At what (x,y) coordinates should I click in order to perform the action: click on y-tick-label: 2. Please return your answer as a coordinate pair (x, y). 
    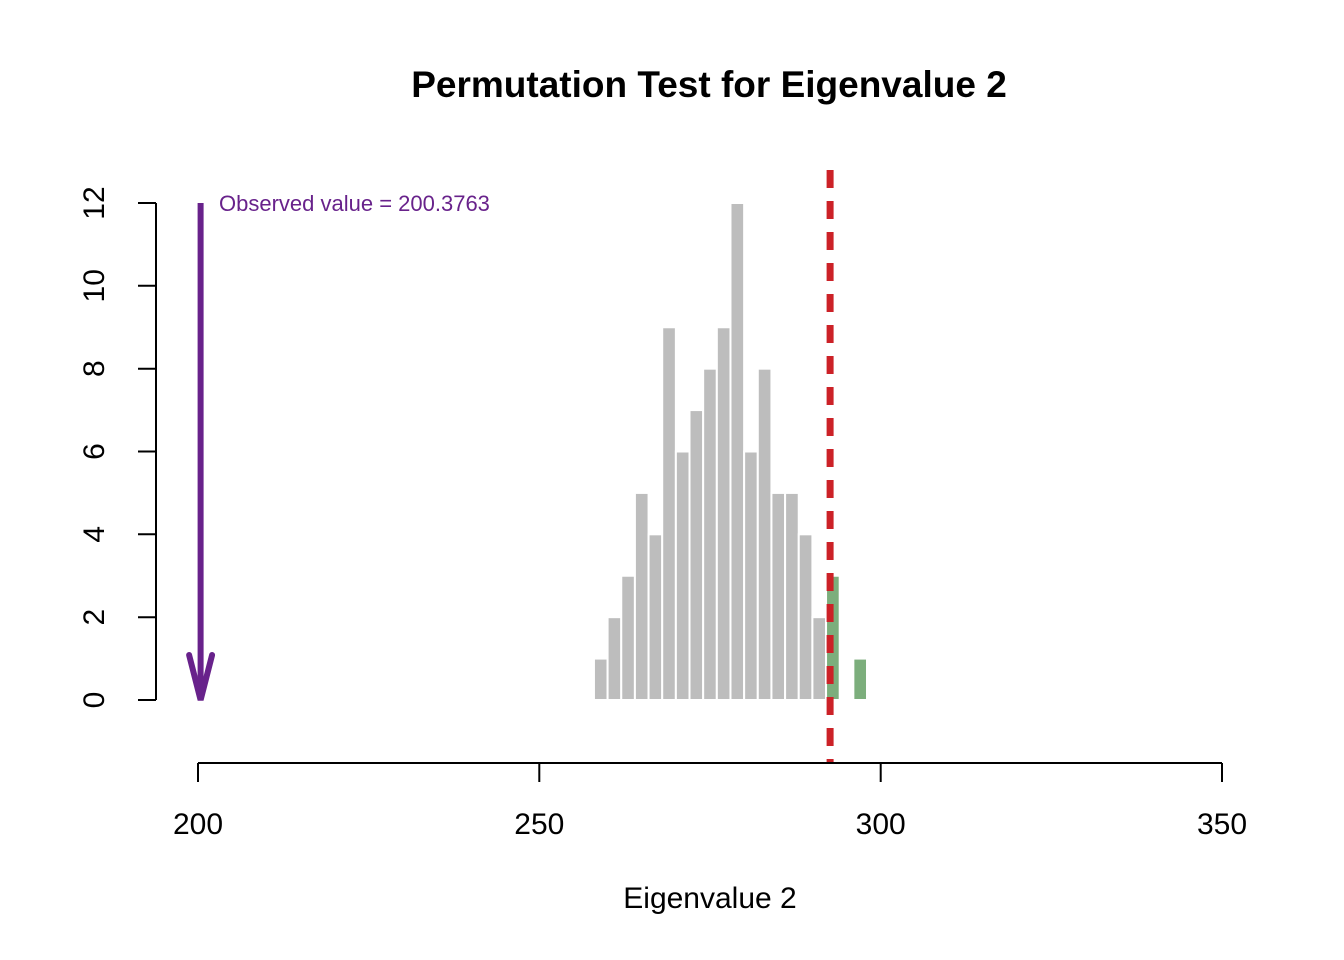
    Looking at the image, I should click on (94, 617).